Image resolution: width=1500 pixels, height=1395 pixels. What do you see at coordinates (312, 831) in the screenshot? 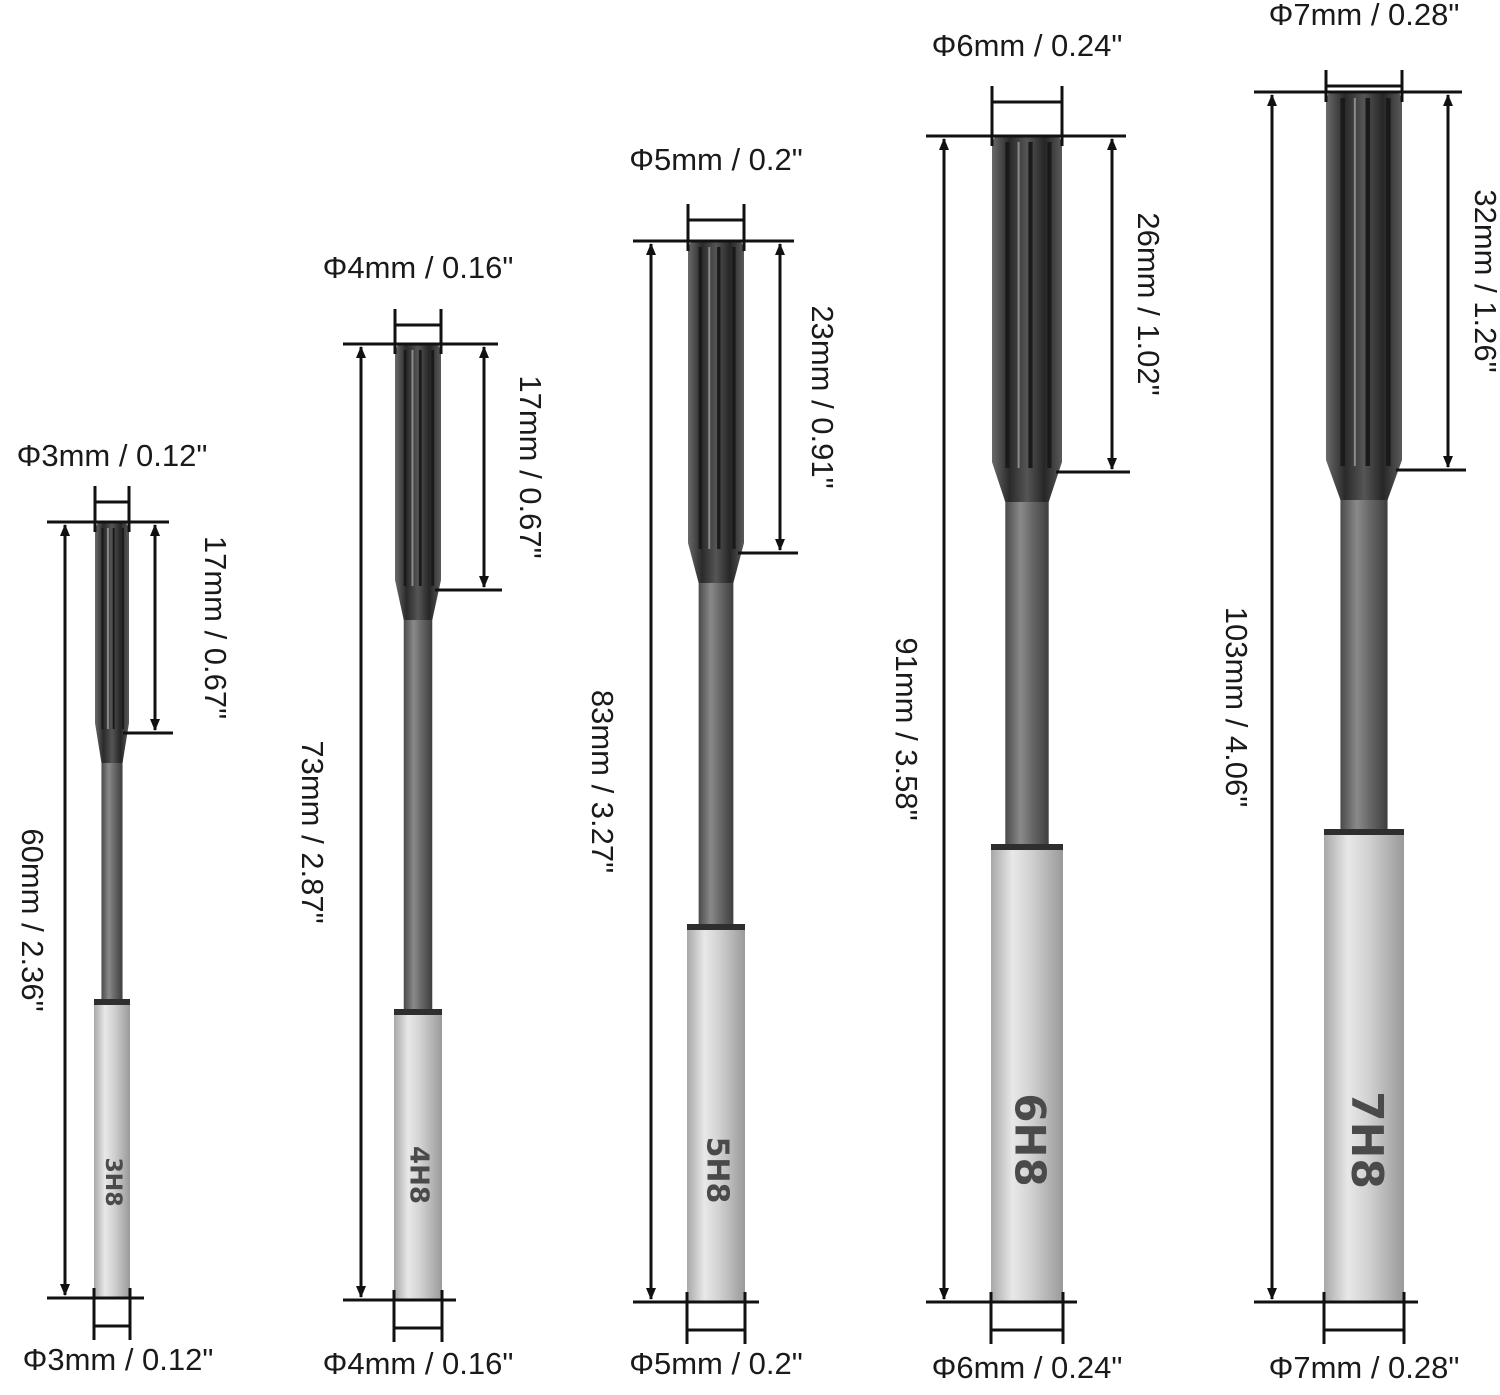
I see `total-length-label: 73mm / 2.87"` at bounding box center [312, 831].